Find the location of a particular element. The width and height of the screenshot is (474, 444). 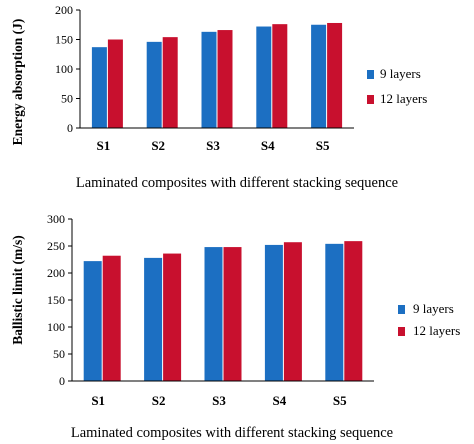

energy-legend: 9 layers 12 layers is located at coordinates (397, 86).